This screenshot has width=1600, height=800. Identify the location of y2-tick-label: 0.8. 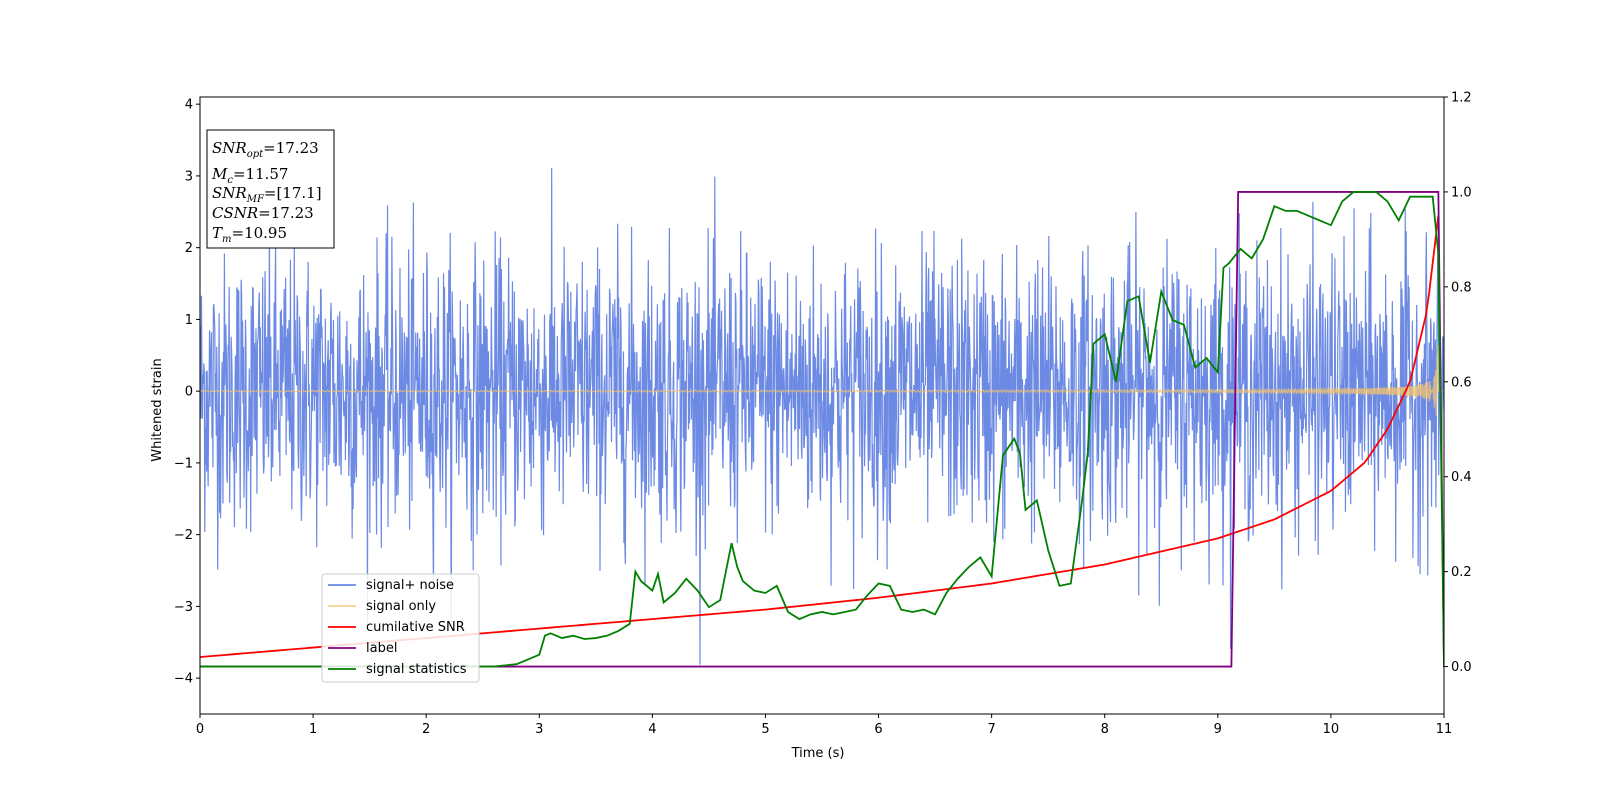
(1461, 287).